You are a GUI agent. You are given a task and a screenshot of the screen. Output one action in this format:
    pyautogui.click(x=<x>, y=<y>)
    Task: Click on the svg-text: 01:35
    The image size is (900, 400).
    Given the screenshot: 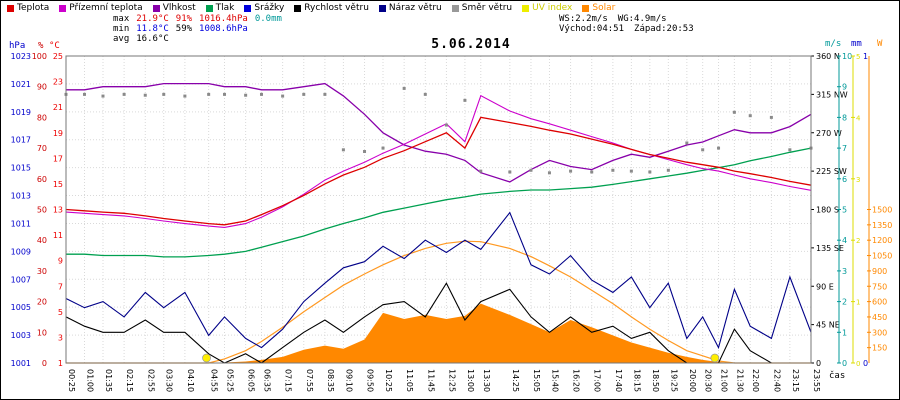 What is the action you would take?
    pyautogui.click(x=108, y=380)
    